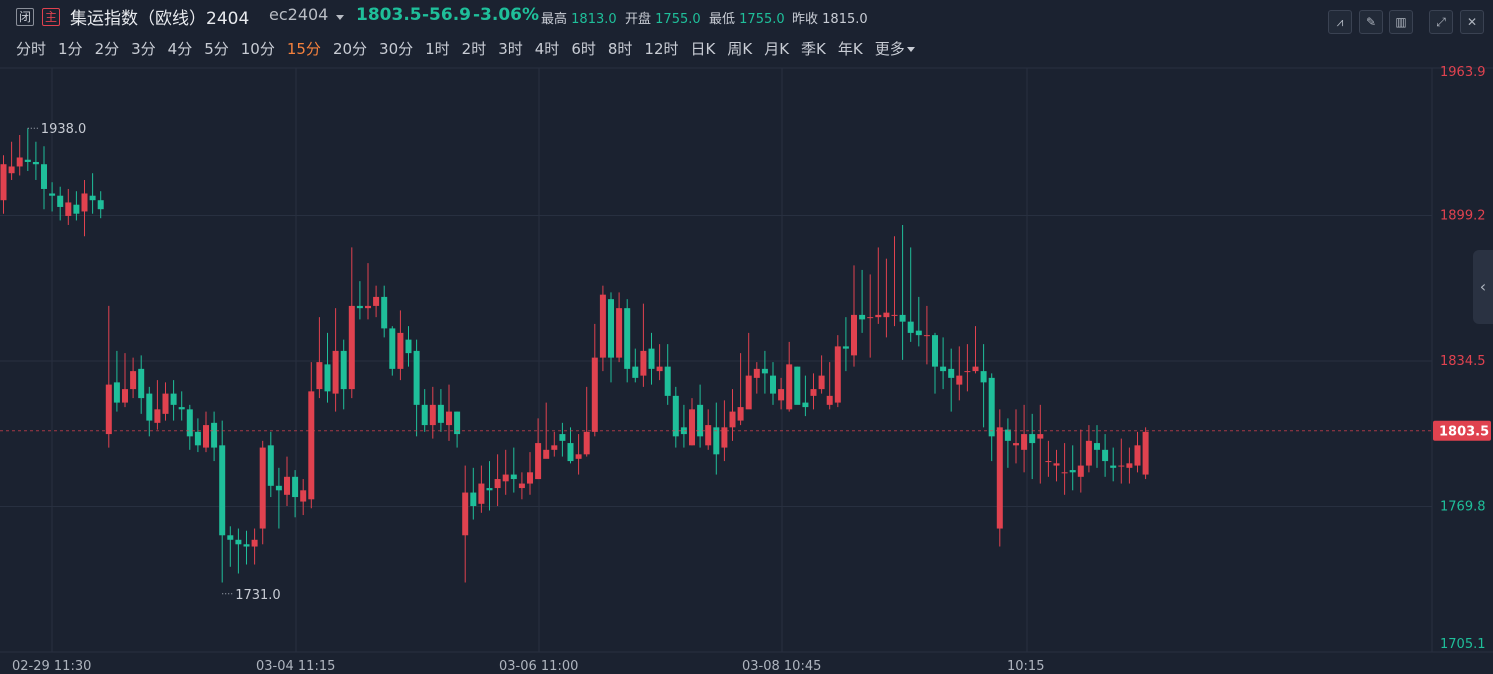  Describe the element at coordinates (70, 48) in the screenshot. I see `period-1: 1分` at that location.